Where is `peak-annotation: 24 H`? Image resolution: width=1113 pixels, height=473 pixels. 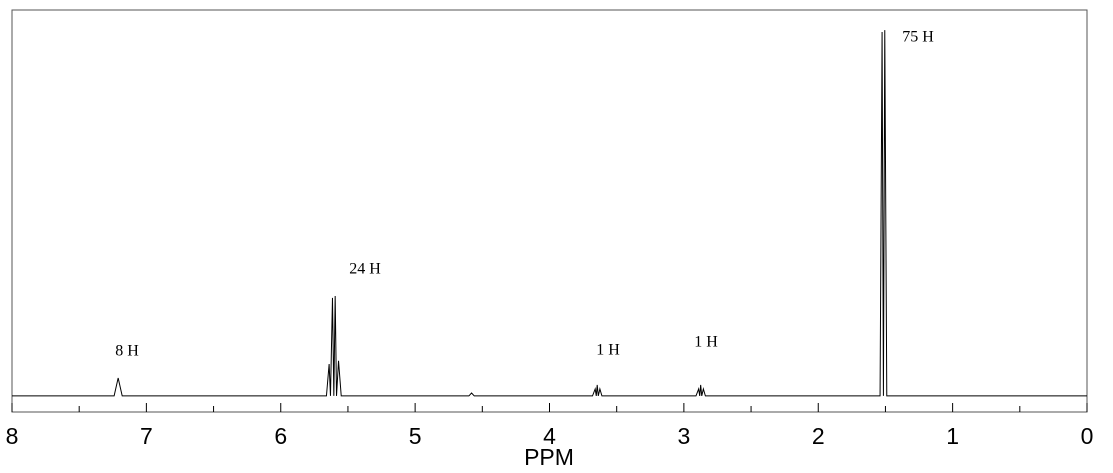 peak-annotation: 24 H is located at coordinates (365, 269).